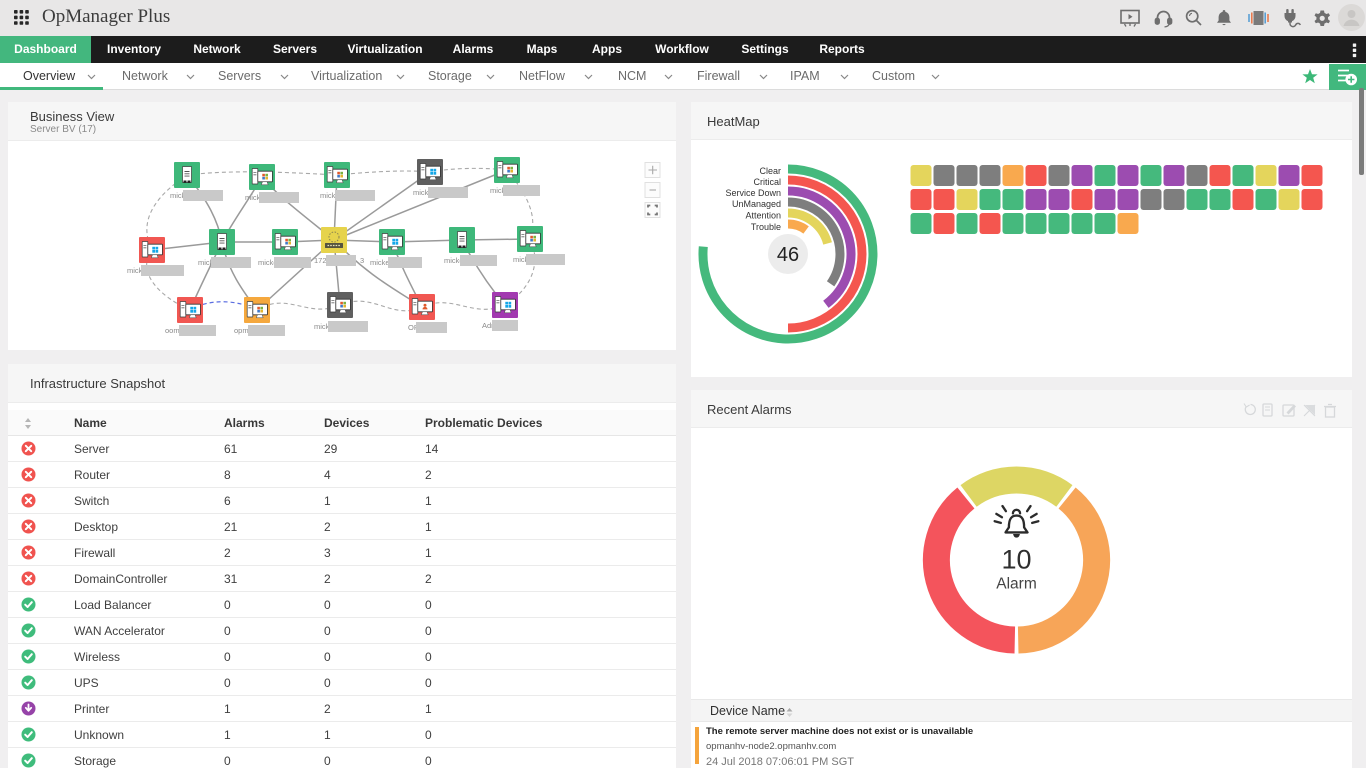  I want to click on svg-text: 46, so click(788, 255).